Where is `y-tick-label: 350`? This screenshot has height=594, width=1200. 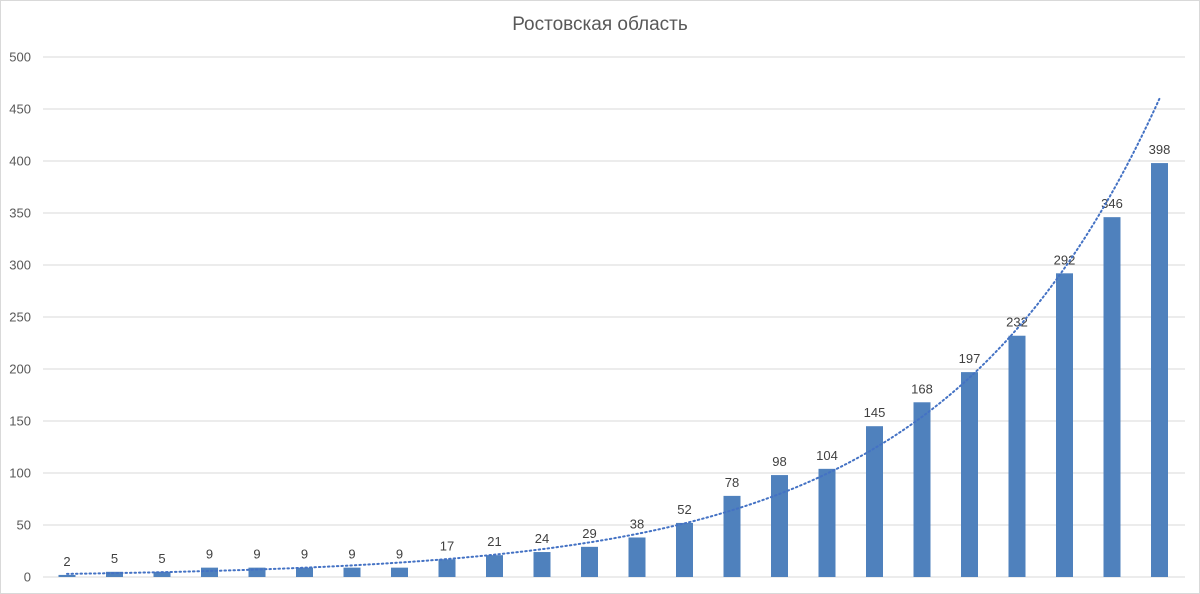
y-tick-label: 350 is located at coordinates (20, 213).